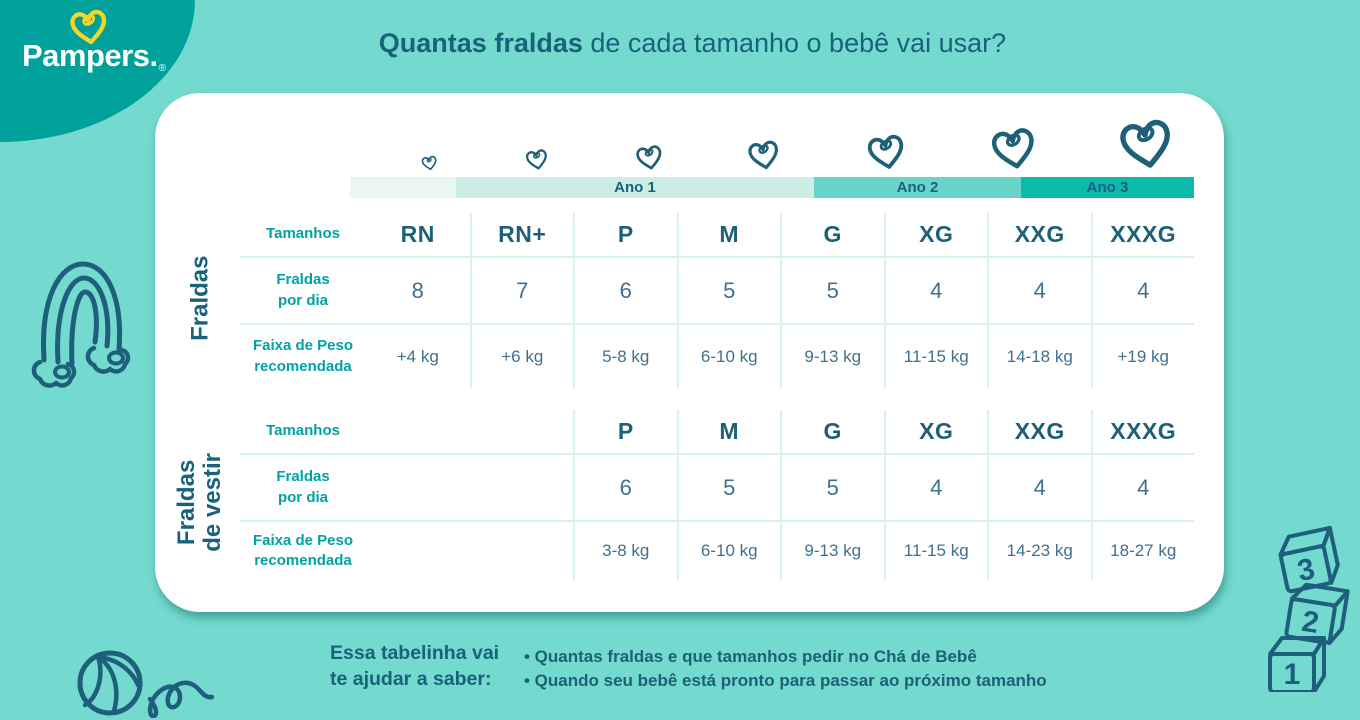 The width and height of the screenshot is (1360, 720). Describe the element at coordinates (635, 187) in the screenshot. I see `timeline-segment-ano1: Ano 1` at that location.